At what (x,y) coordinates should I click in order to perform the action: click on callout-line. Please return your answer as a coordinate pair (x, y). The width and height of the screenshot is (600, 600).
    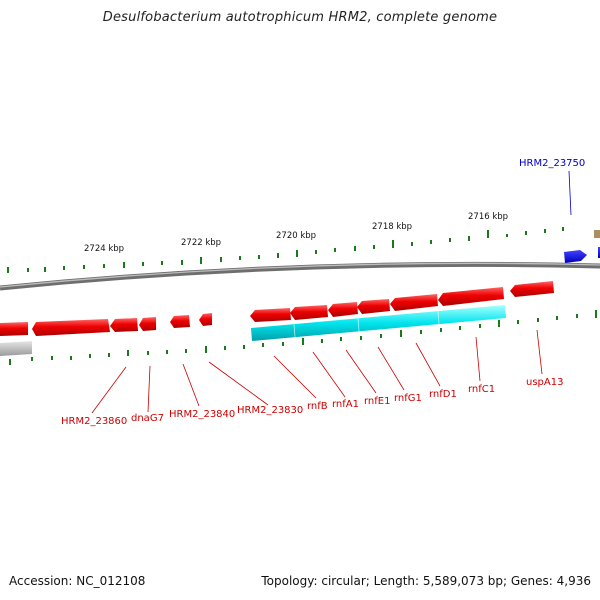
    Looking at the image, I should click on (570, 193).